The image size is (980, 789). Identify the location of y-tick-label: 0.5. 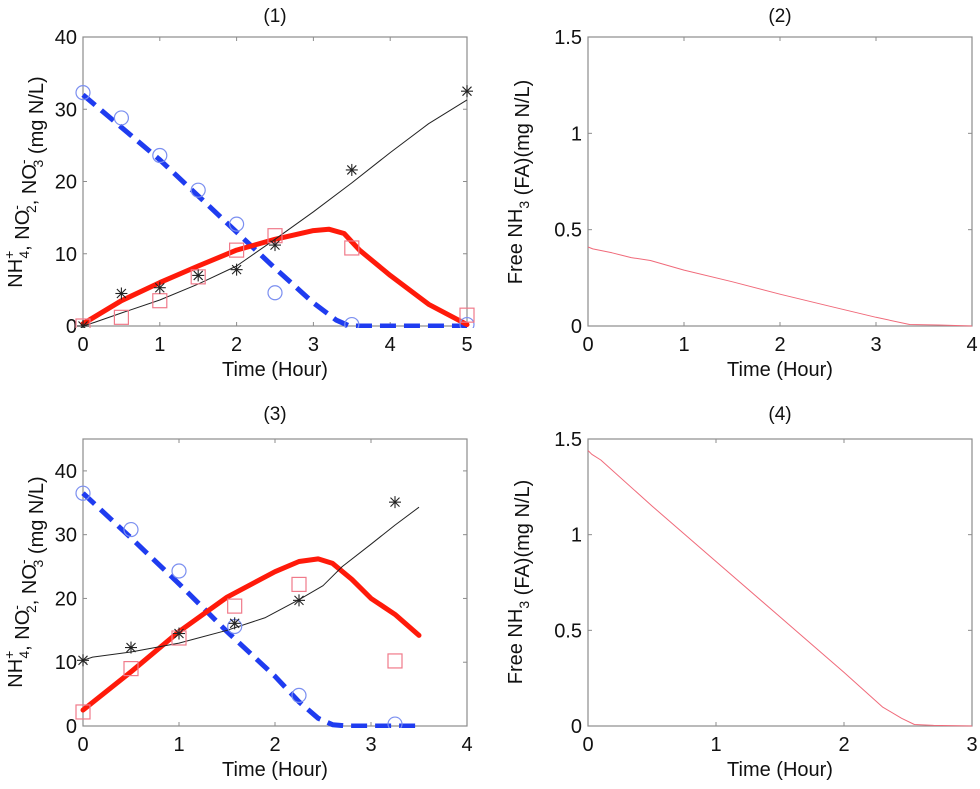
(568, 631).